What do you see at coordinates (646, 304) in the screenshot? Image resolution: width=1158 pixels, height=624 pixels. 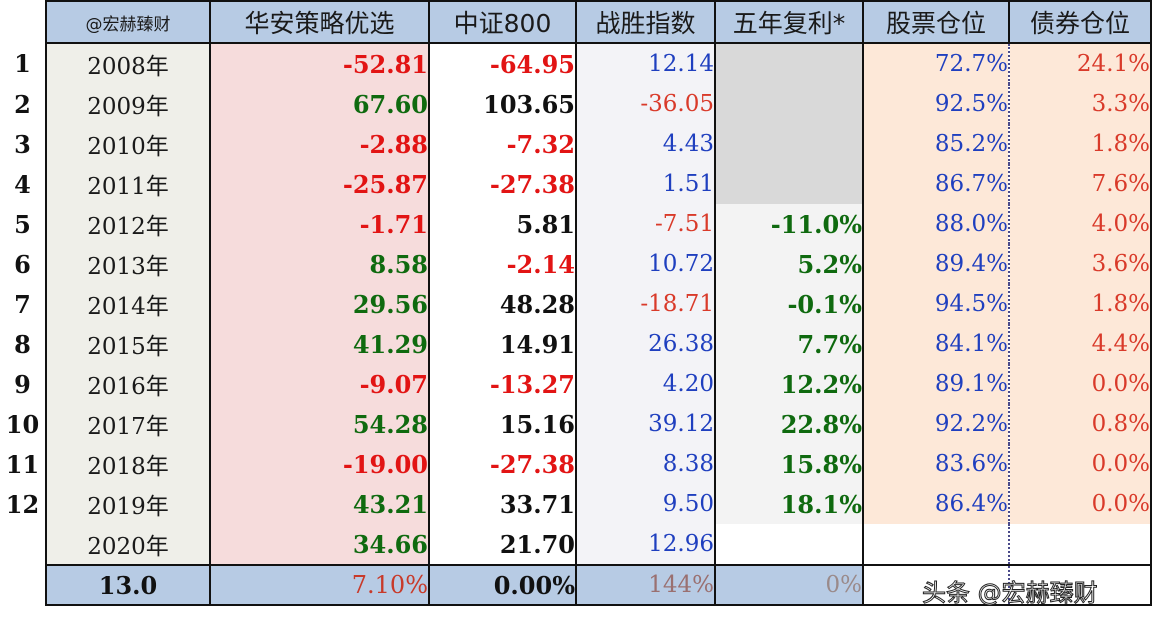 I see `win-index-cell: -18.71` at bounding box center [646, 304].